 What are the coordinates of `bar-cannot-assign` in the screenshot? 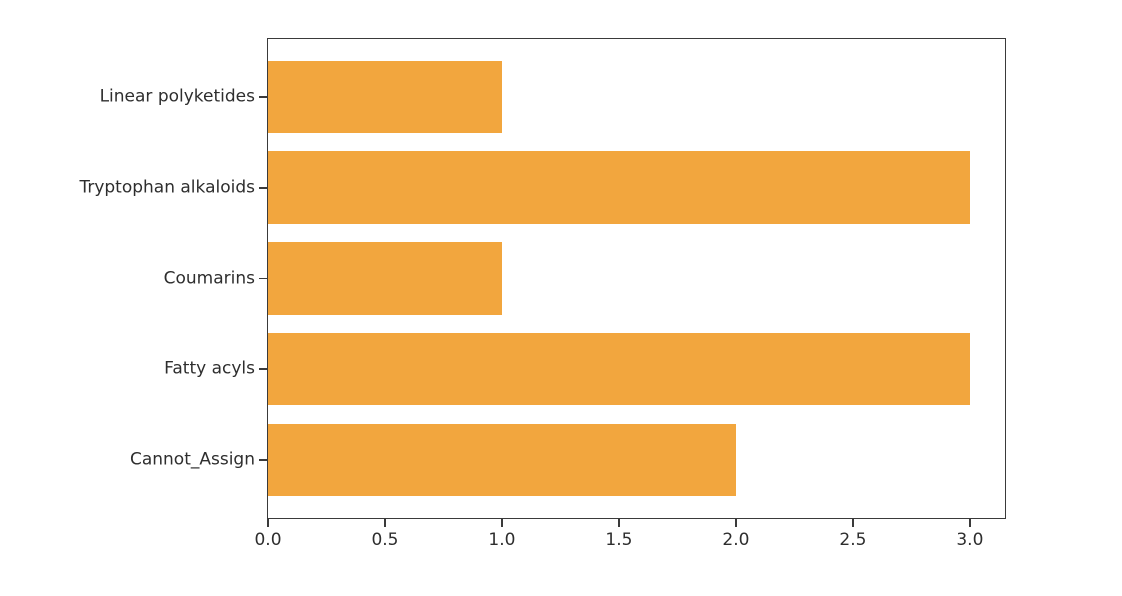 It's located at (502, 460).